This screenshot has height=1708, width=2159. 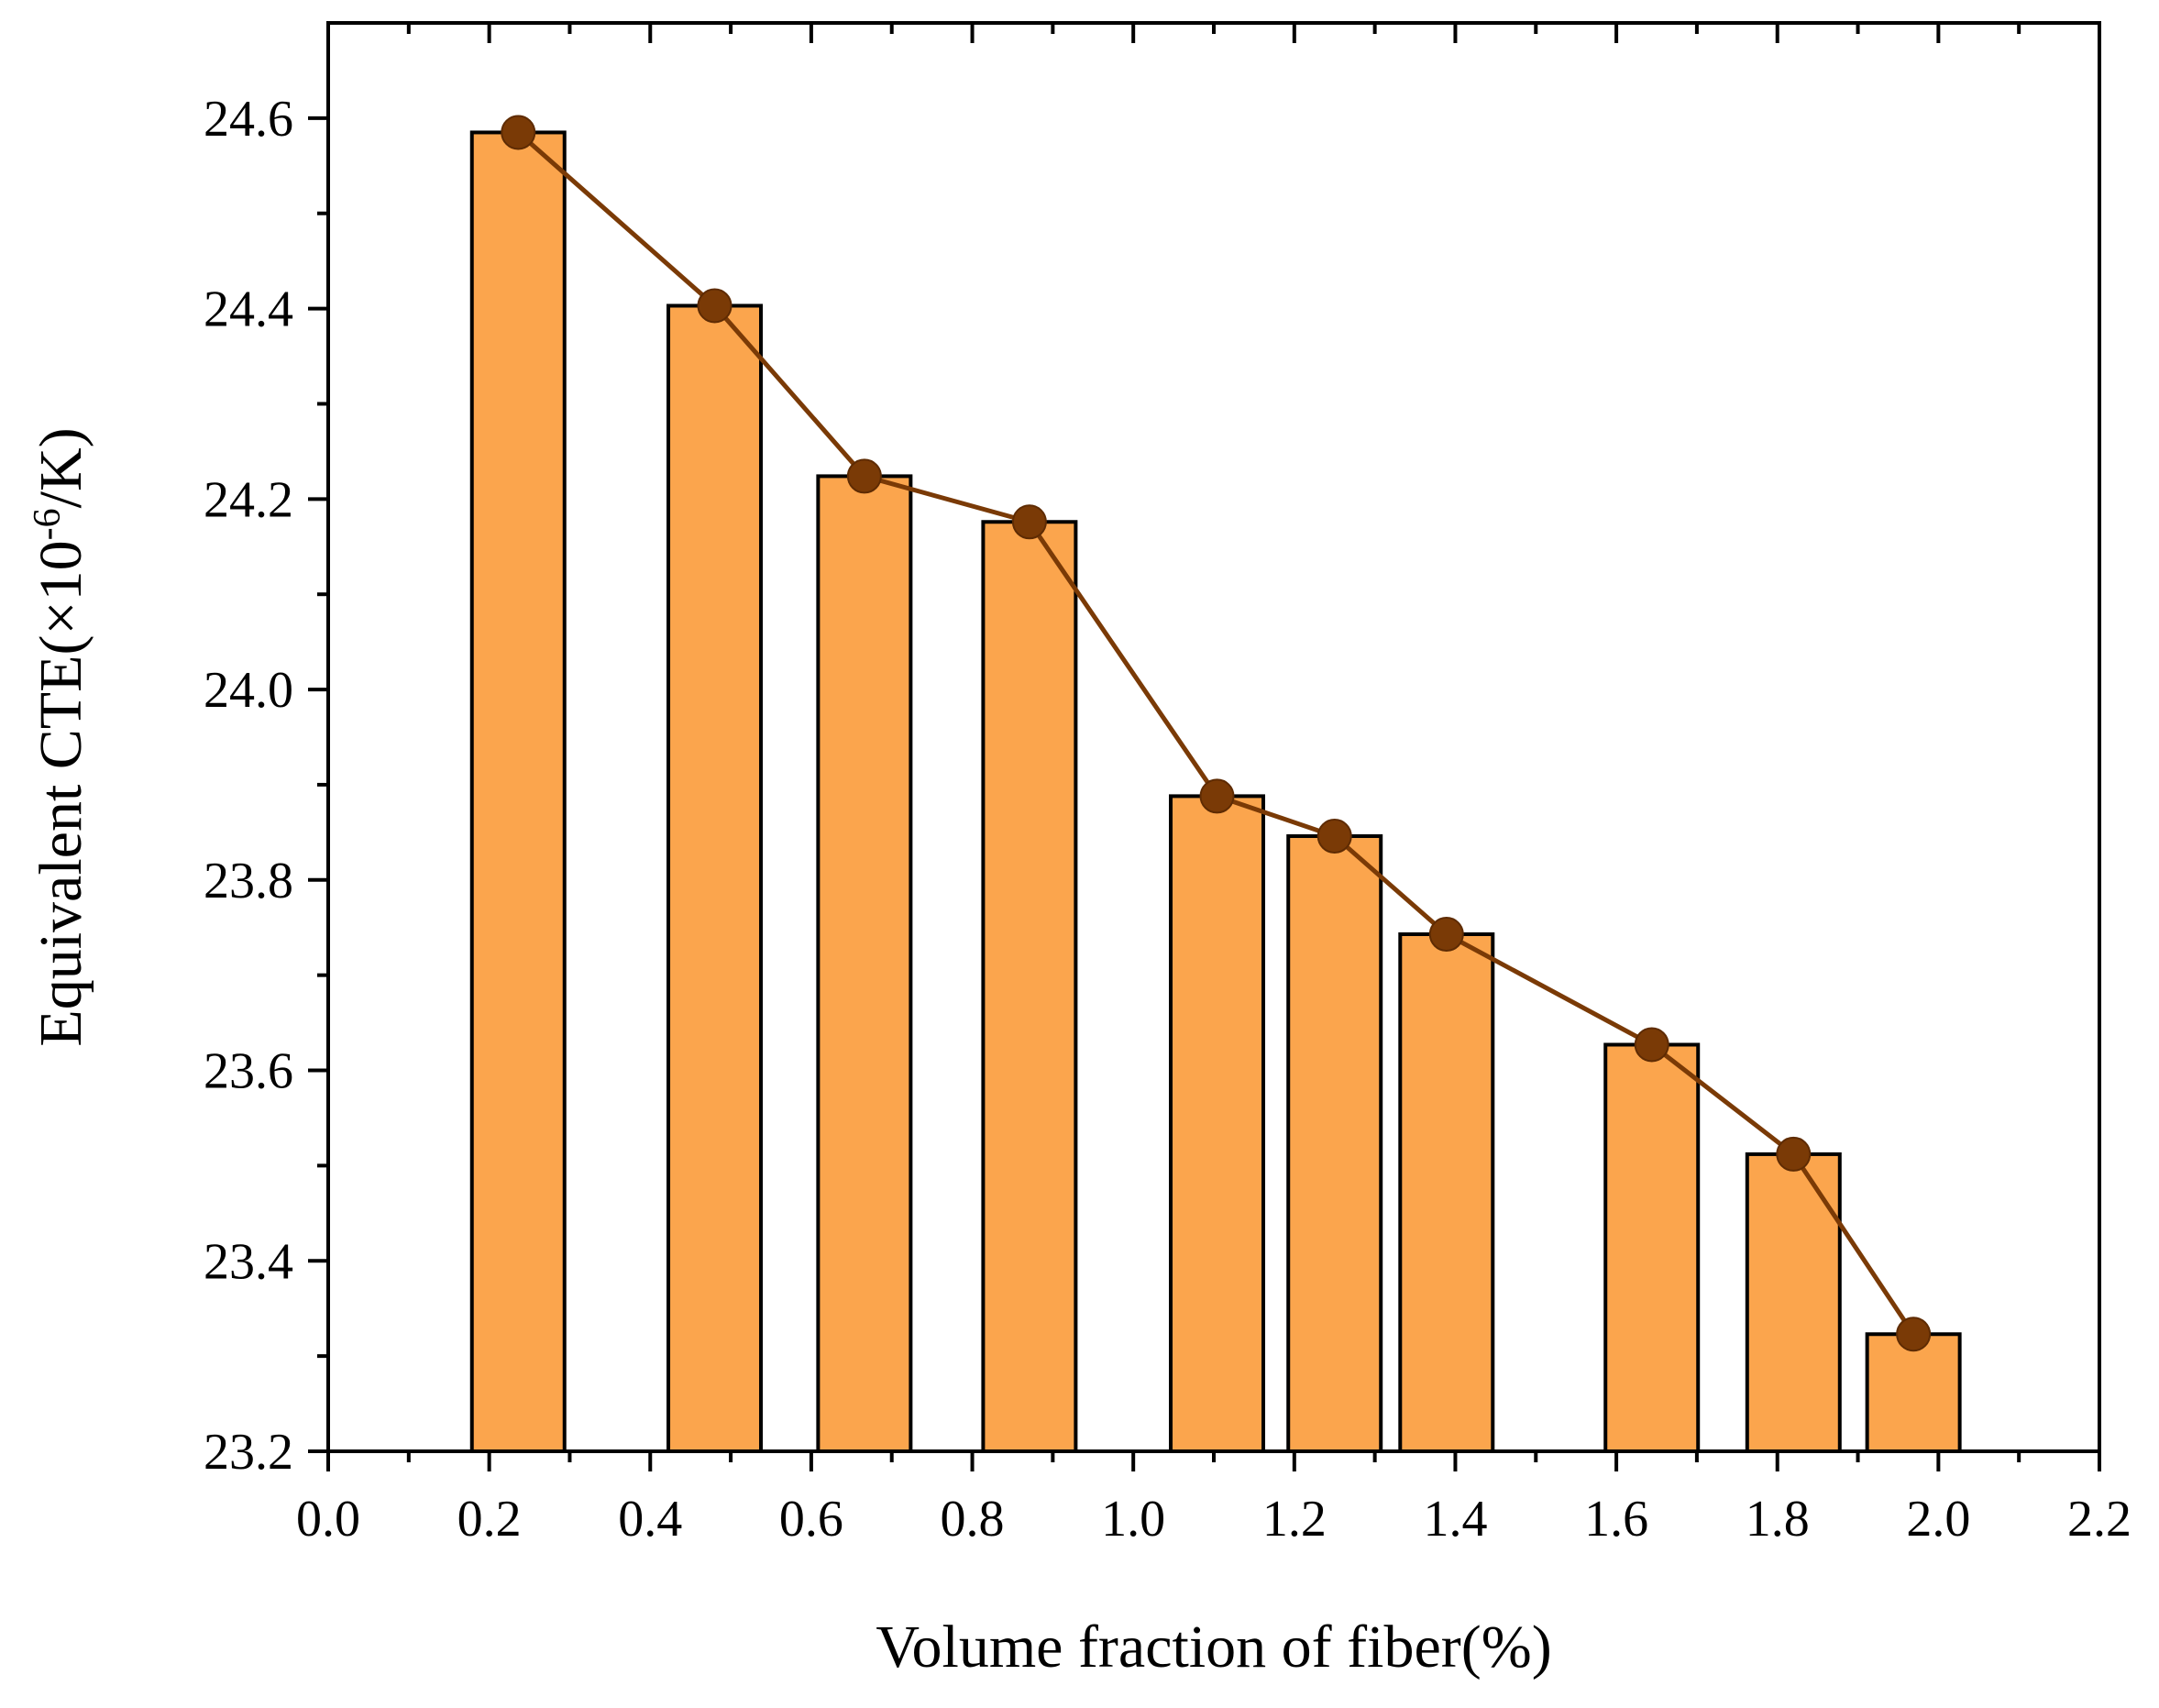 What do you see at coordinates (61, 793) in the screenshot?
I see `y-axis-title-prefix: Equivalent CTE(×10` at bounding box center [61, 793].